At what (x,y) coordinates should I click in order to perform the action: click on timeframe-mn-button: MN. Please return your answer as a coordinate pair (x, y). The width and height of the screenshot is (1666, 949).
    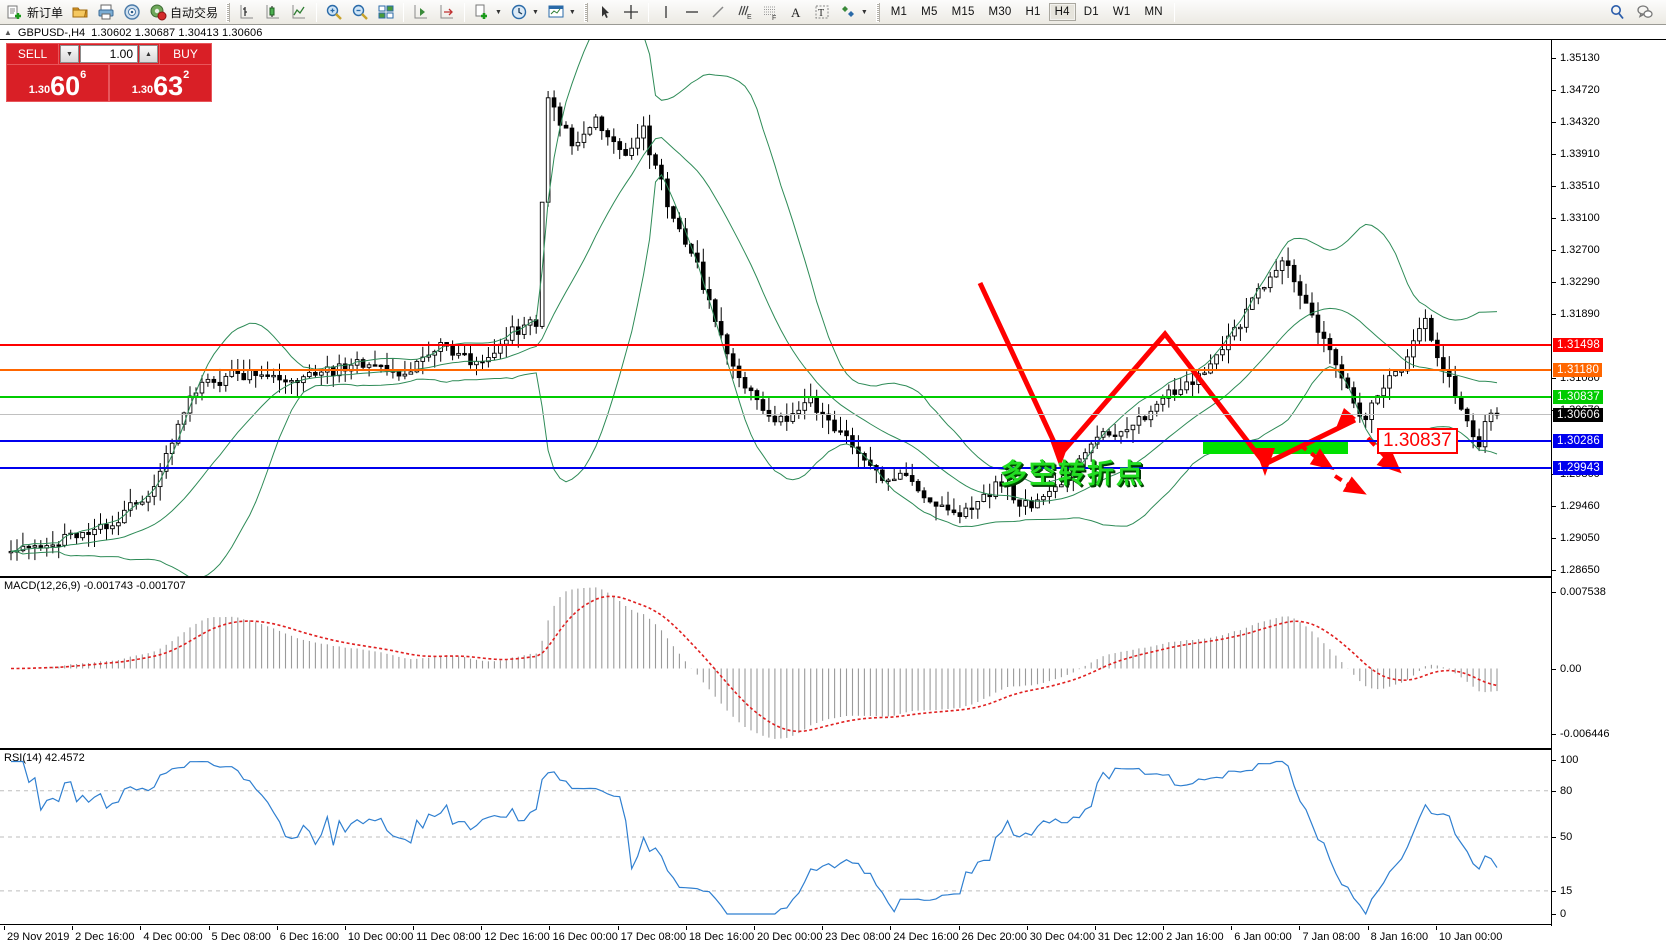
    Looking at the image, I should click on (1153, 12).